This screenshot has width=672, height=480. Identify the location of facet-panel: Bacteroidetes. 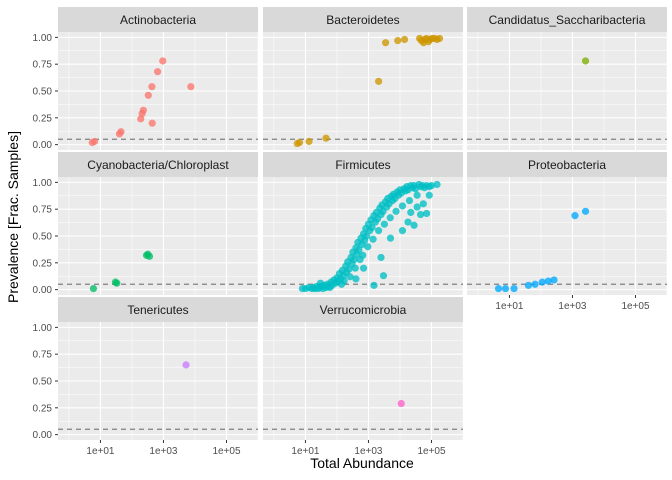
(363, 78).